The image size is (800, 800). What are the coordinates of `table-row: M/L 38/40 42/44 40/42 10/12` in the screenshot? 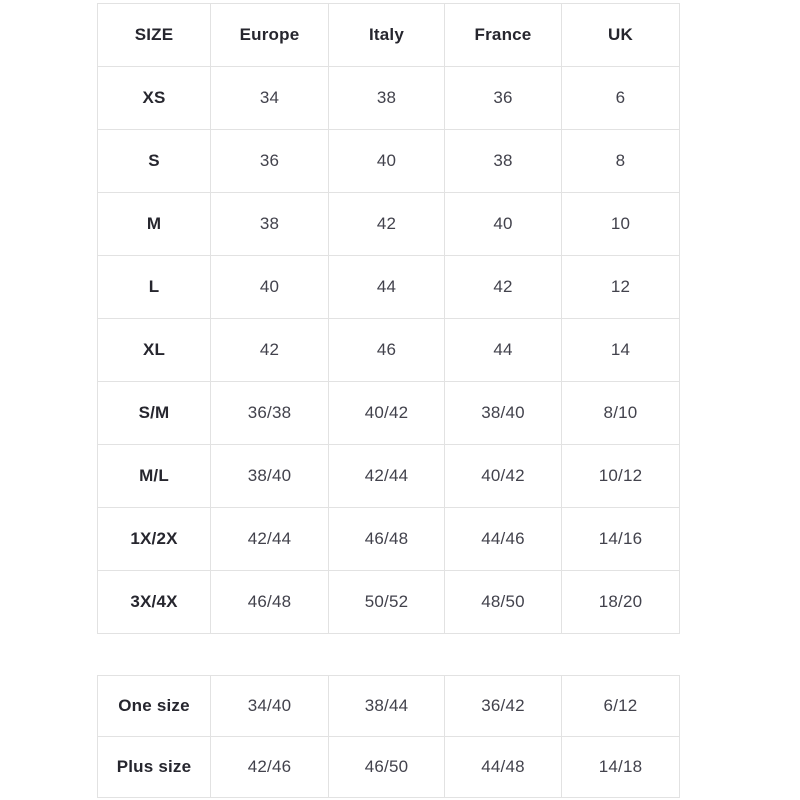 It's located at (388, 476).